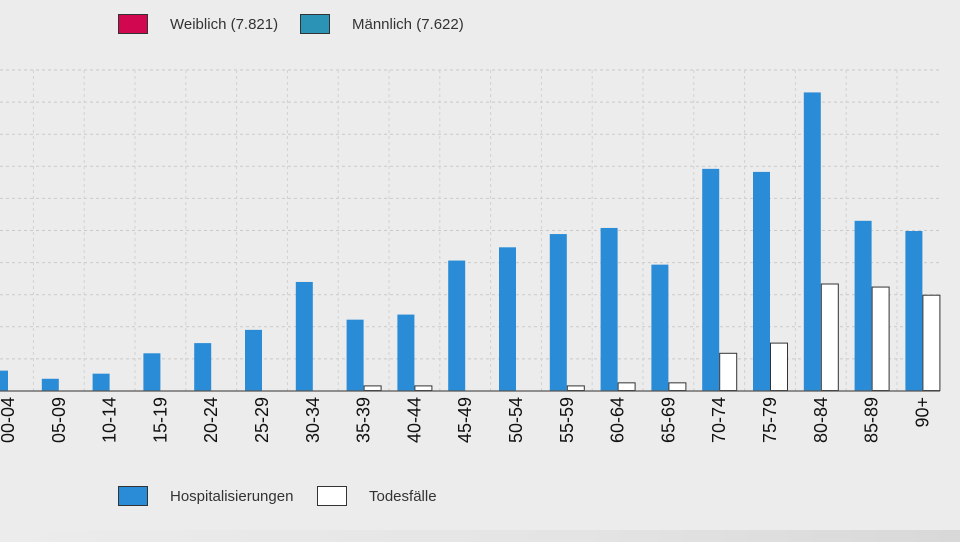 The width and height of the screenshot is (960, 542). Describe the element at coordinates (364, 420) in the screenshot. I see `x-tick-label: 35-39` at that location.